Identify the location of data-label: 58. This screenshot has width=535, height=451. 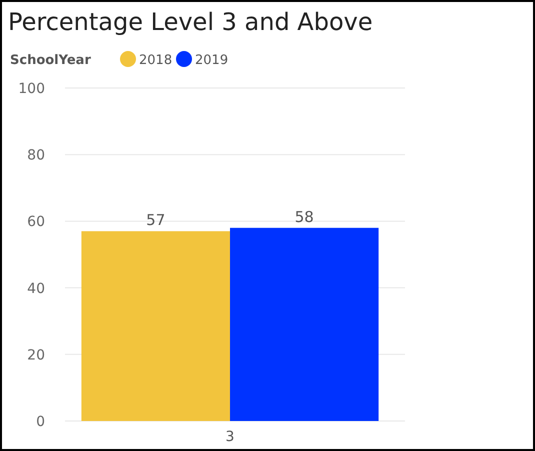
(304, 217).